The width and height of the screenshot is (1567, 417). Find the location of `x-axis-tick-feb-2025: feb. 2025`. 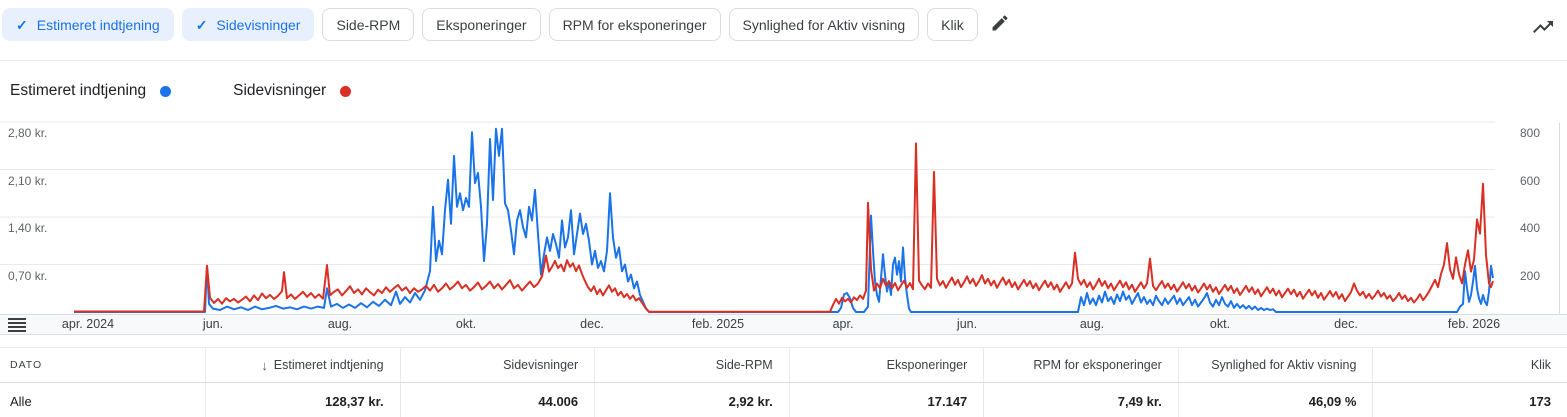

x-axis-tick-feb-2025: feb. 2025 is located at coordinates (718, 324).